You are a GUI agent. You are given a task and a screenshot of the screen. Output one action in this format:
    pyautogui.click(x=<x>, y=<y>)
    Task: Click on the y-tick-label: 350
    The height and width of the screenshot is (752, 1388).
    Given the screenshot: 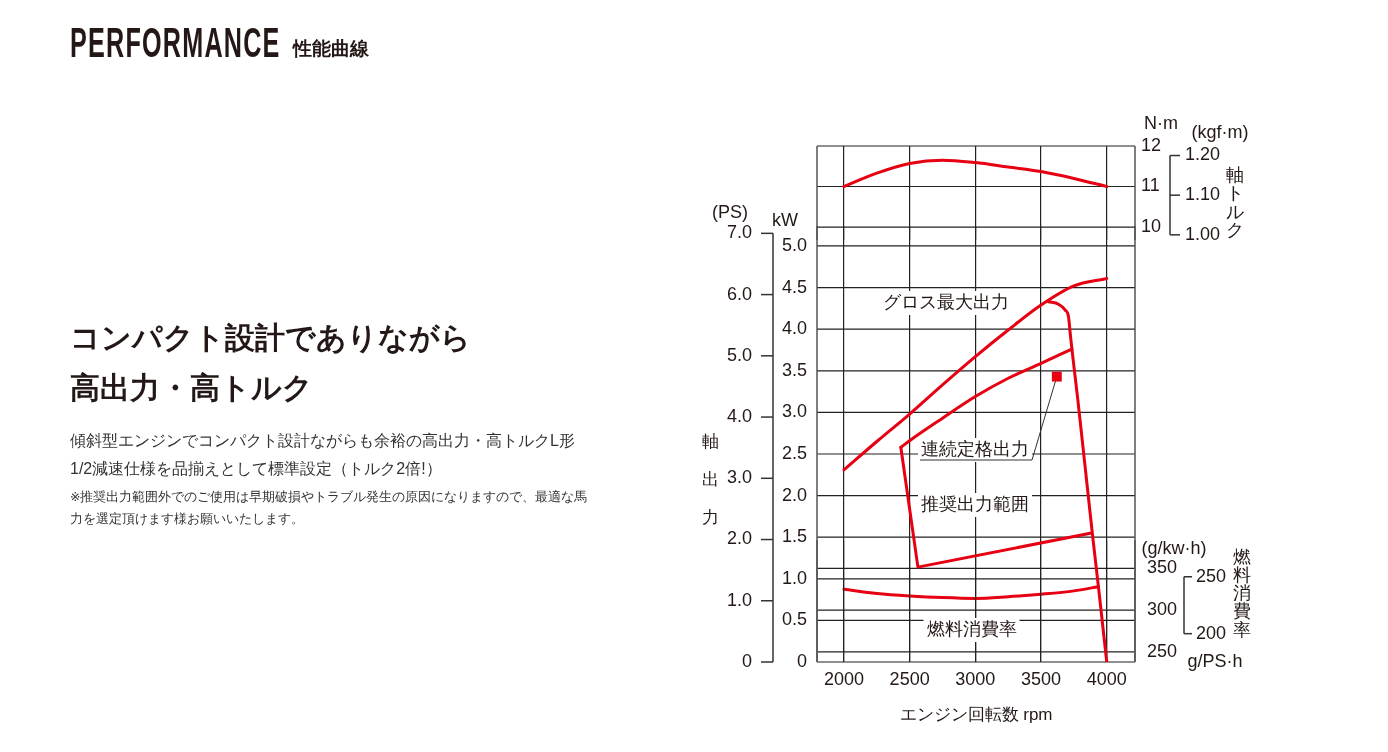 What is the action you would take?
    pyautogui.click(x=1162, y=567)
    